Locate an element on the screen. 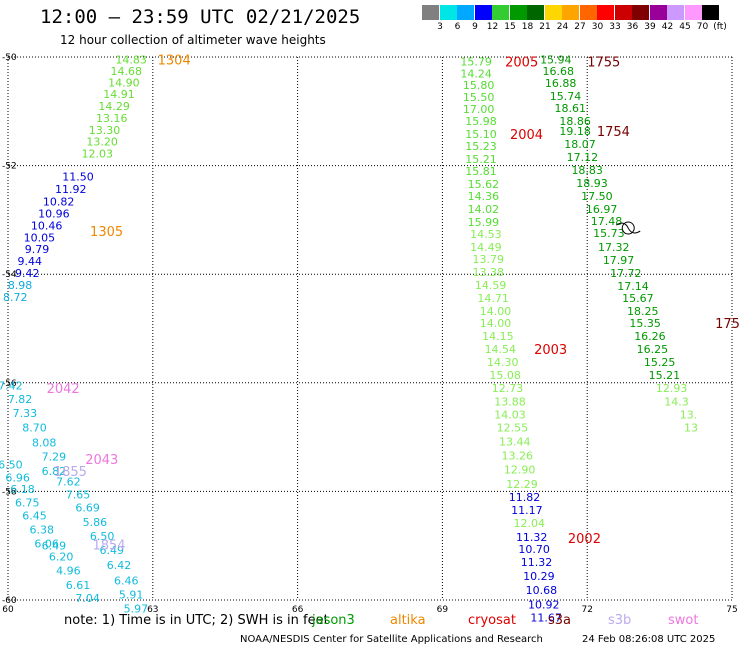  wave-height-value: 11.50 is located at coordinates (78, 176).